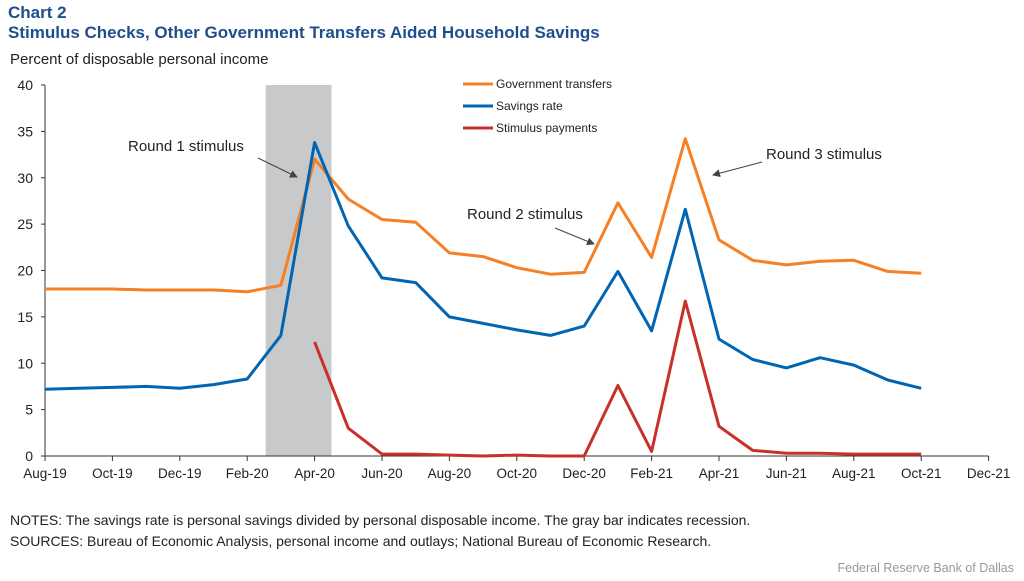 The width and height of the screenshot is (1024, 581). I want to click on x-tick-label: Dec-20, so click(584, 473).